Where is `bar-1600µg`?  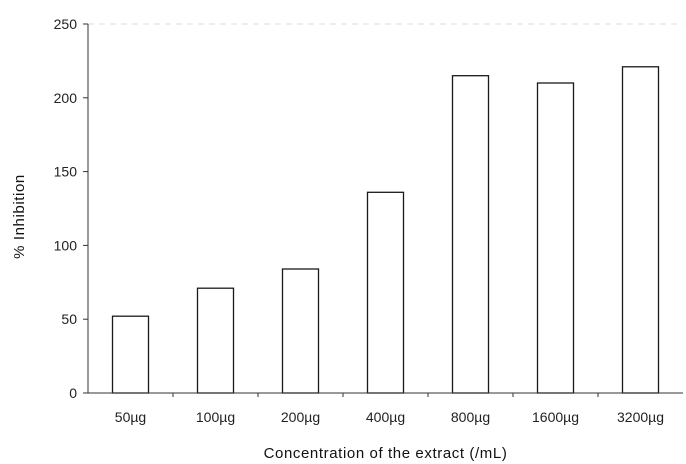
bar-1600µg is located at coordinates (555, 238).